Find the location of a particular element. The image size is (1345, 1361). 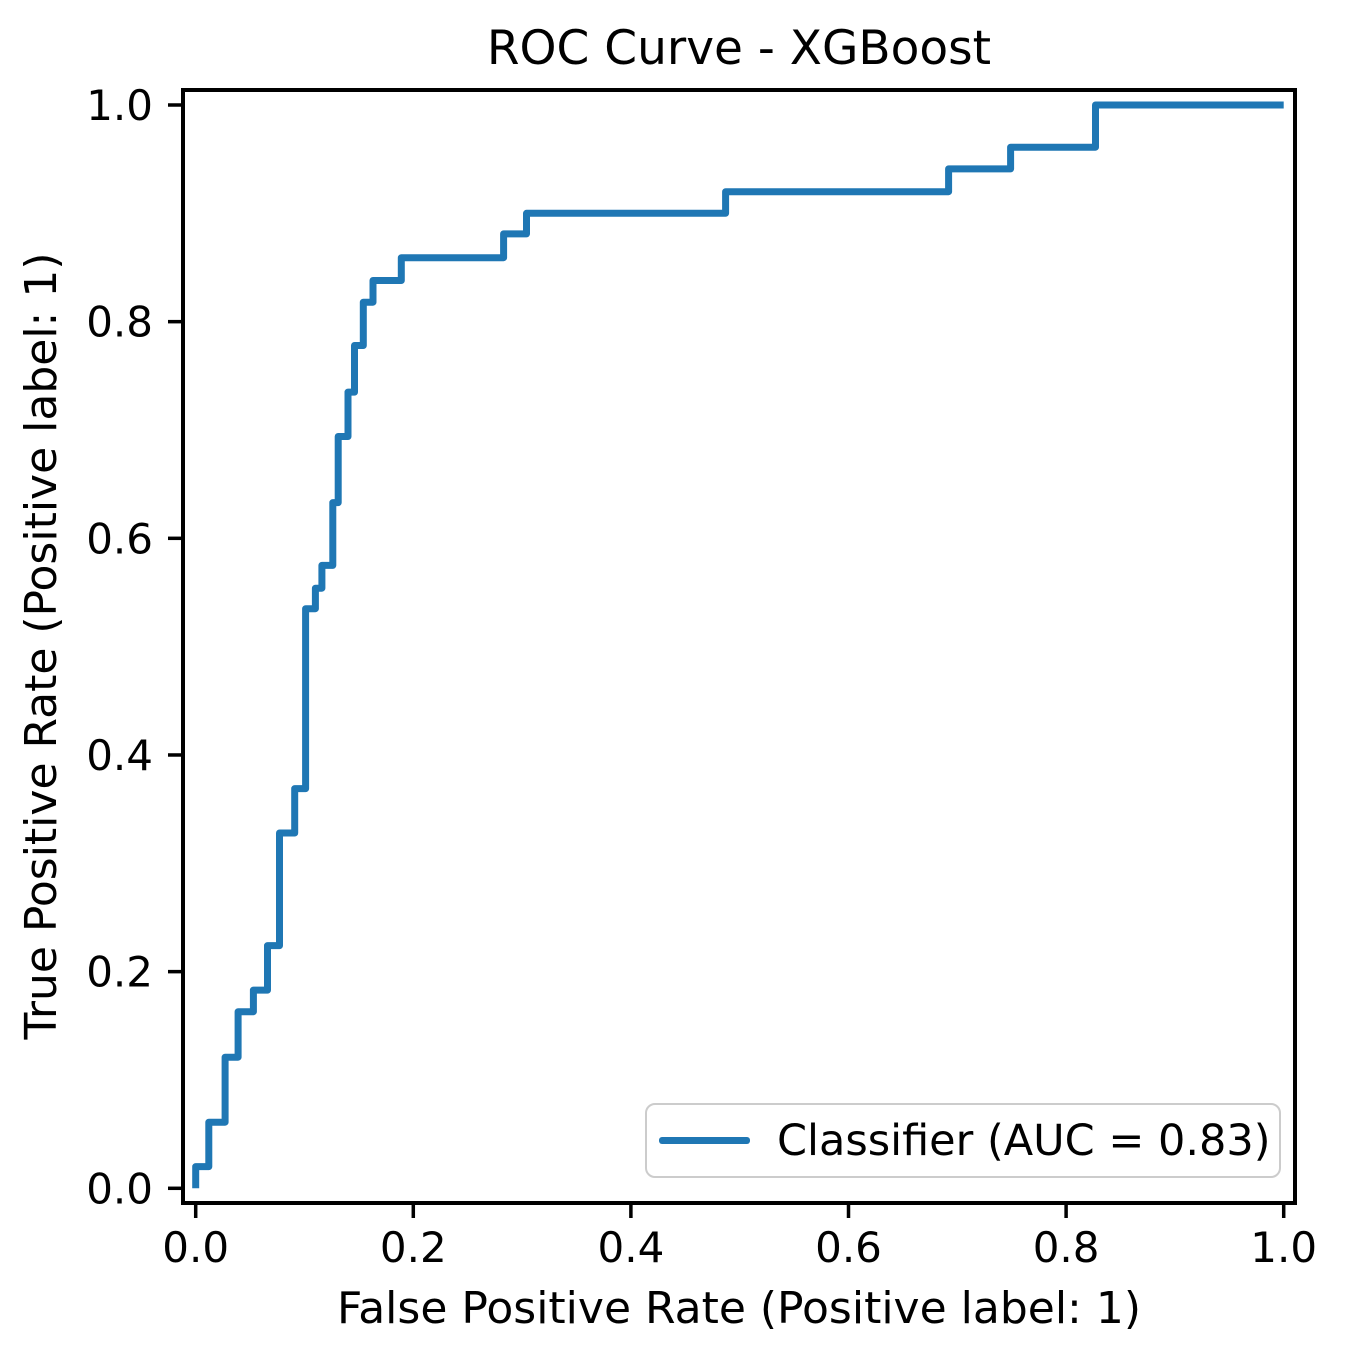

chart-title: ROC Curve - XGBoost is located at coordinates (739, 48).